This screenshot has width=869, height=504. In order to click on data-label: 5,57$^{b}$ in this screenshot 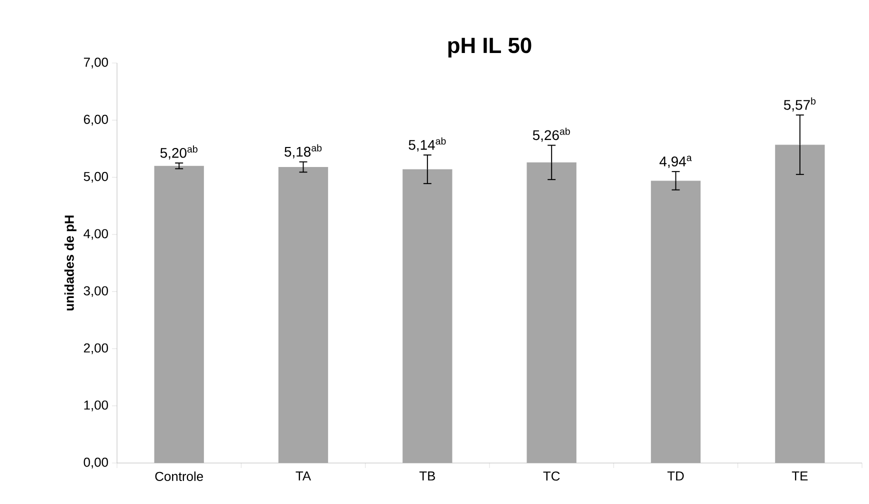, I will do `click(800, 104)`.